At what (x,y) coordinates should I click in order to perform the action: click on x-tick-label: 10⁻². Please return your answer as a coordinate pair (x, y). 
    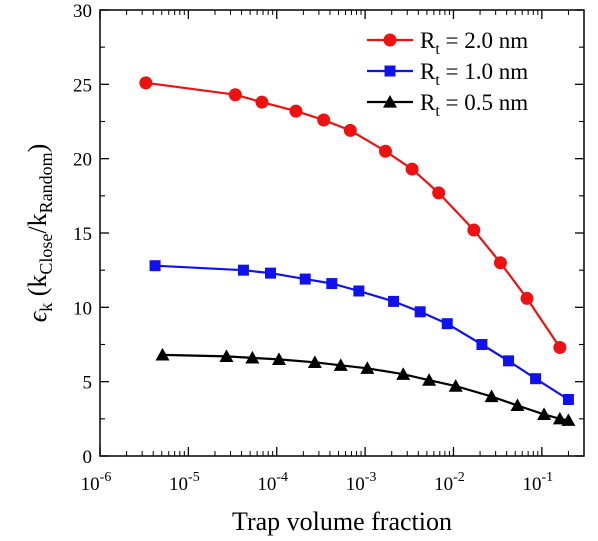
    Looking at the image, I should click on (449, 482).